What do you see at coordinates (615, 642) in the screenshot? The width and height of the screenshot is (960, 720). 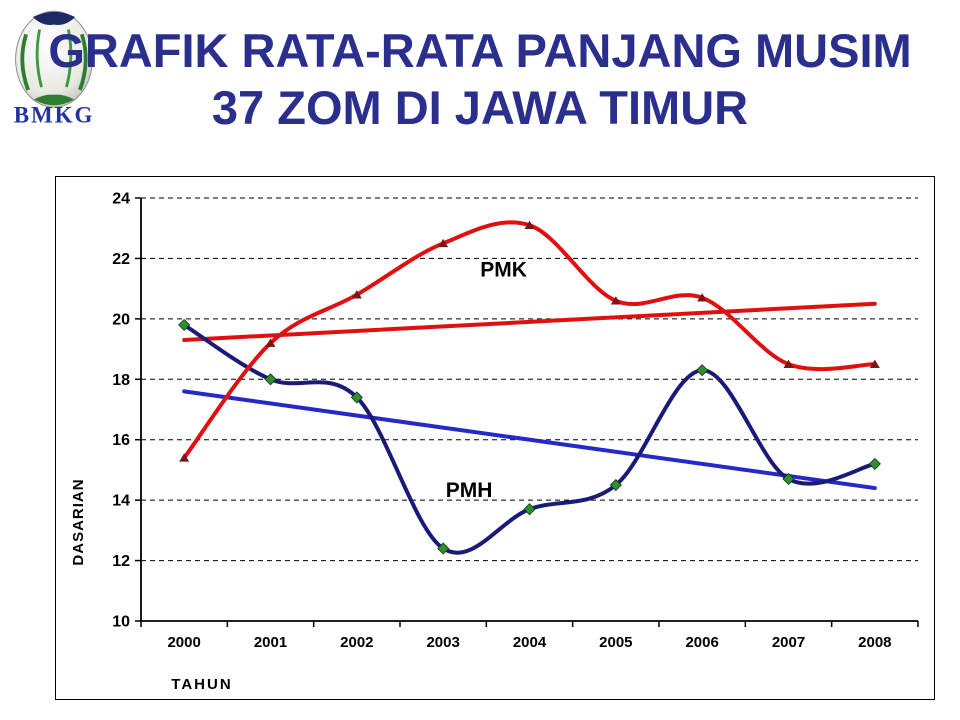 I see `x-tick-label: 2005` at bounding box center [615, 642].